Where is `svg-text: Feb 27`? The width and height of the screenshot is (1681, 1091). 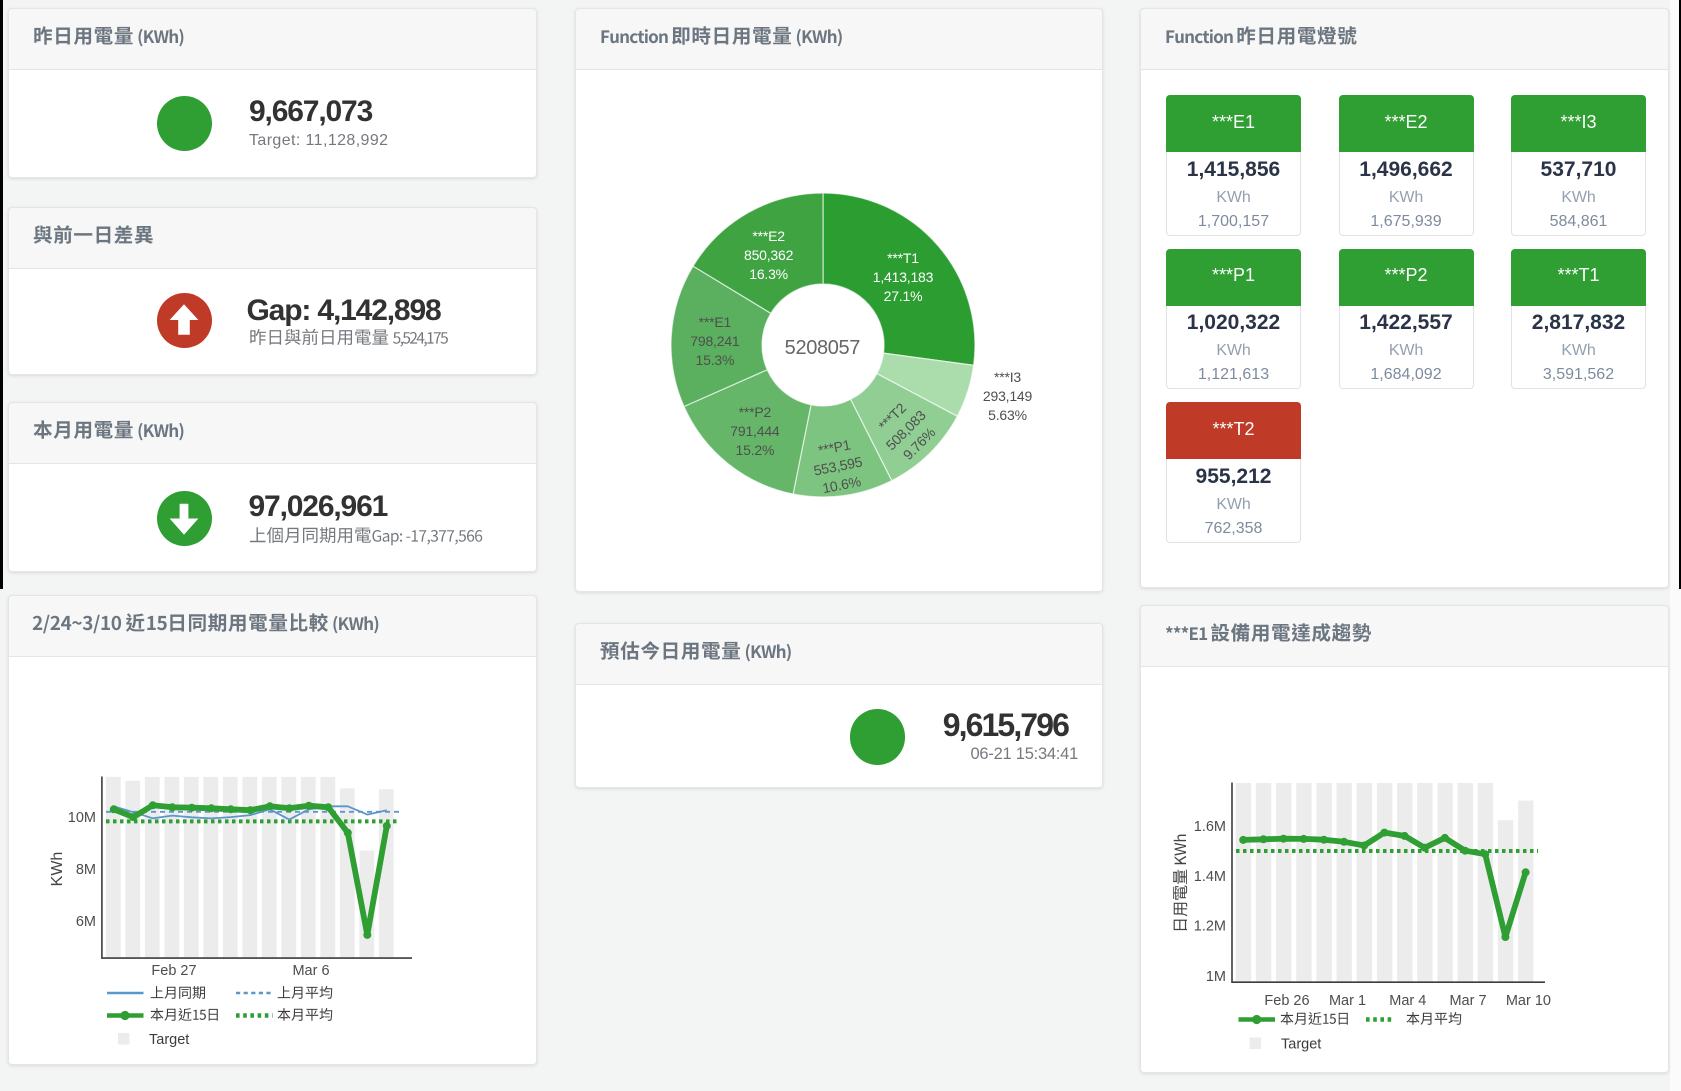
svg-text: Feb 27 is located at coordinates (173, 971).